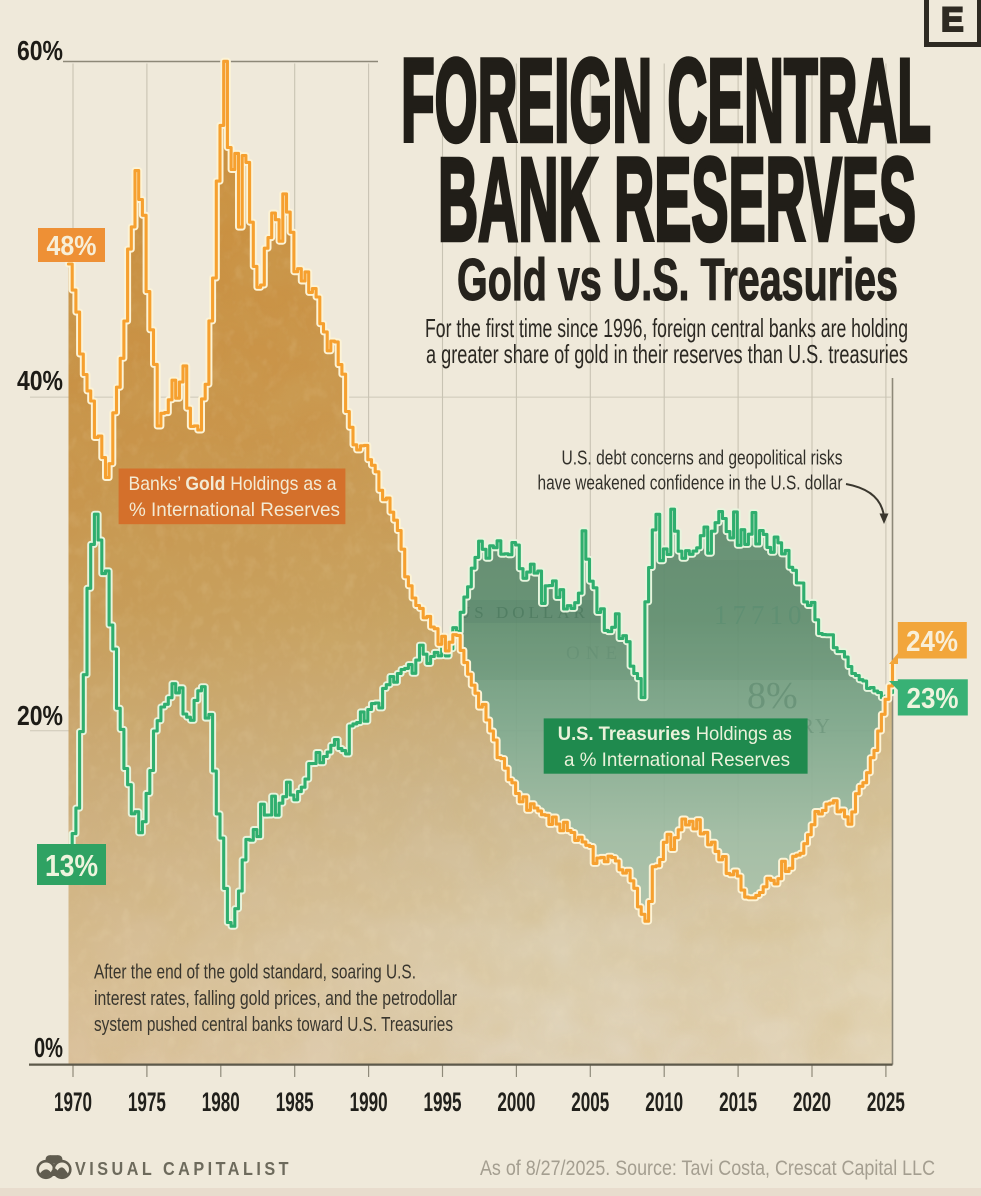 Image resolution: width=981 pixels, height=1196 pixels. I want to click on svg-text: 0%, so click(48, 1047).